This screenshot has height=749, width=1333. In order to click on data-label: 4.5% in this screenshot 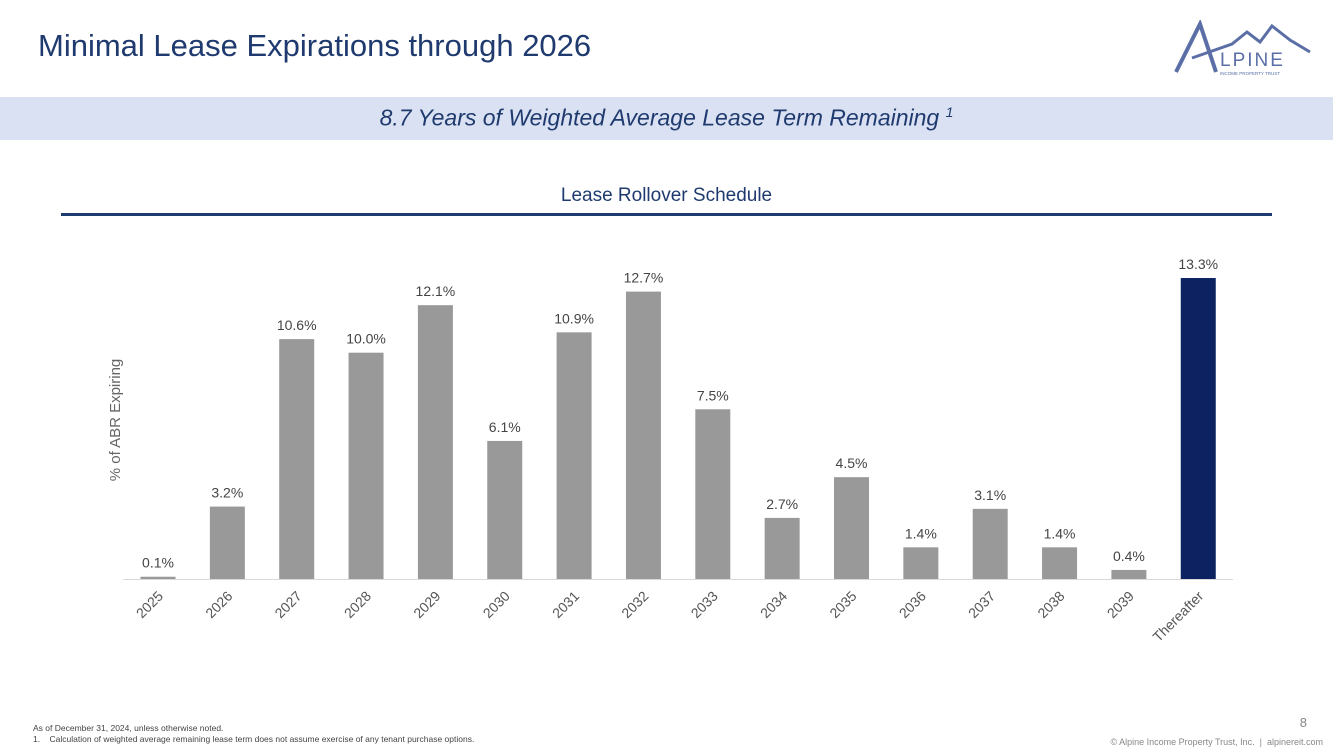, I will do `click(852, 463)`.